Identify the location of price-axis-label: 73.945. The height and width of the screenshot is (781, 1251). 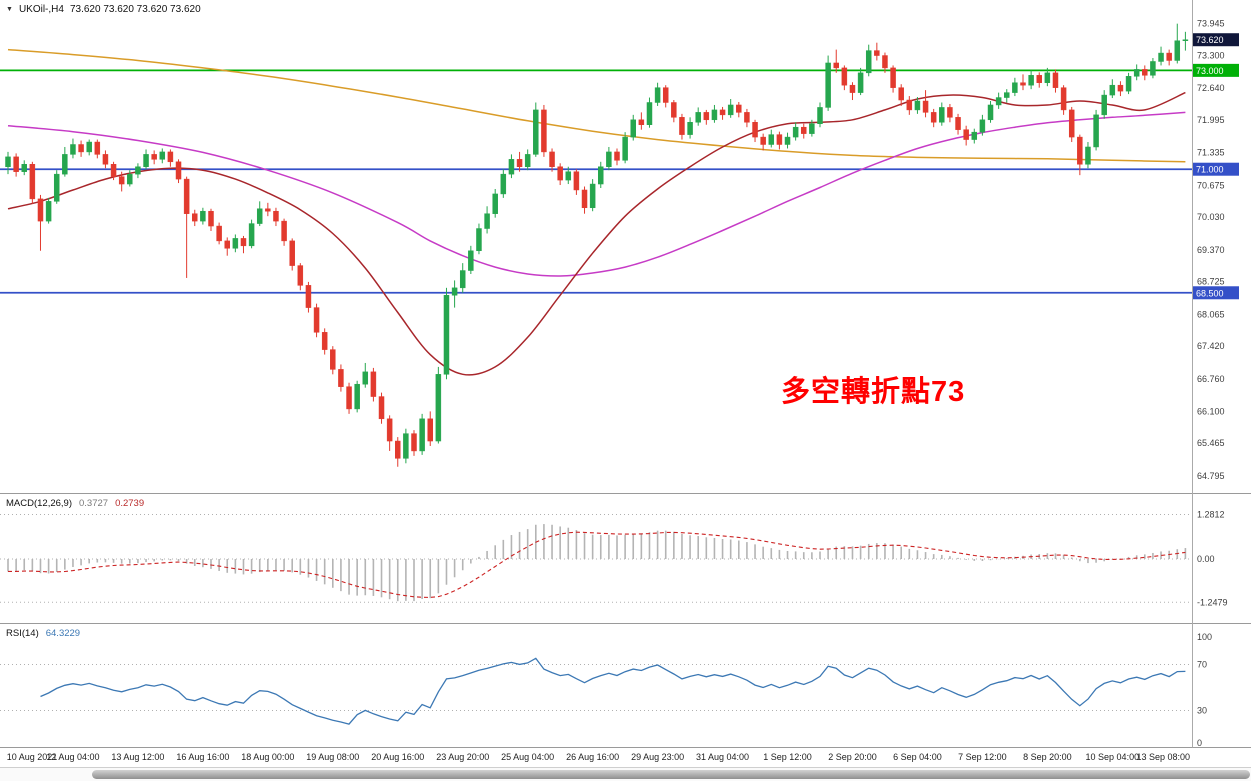
(1211, 24).